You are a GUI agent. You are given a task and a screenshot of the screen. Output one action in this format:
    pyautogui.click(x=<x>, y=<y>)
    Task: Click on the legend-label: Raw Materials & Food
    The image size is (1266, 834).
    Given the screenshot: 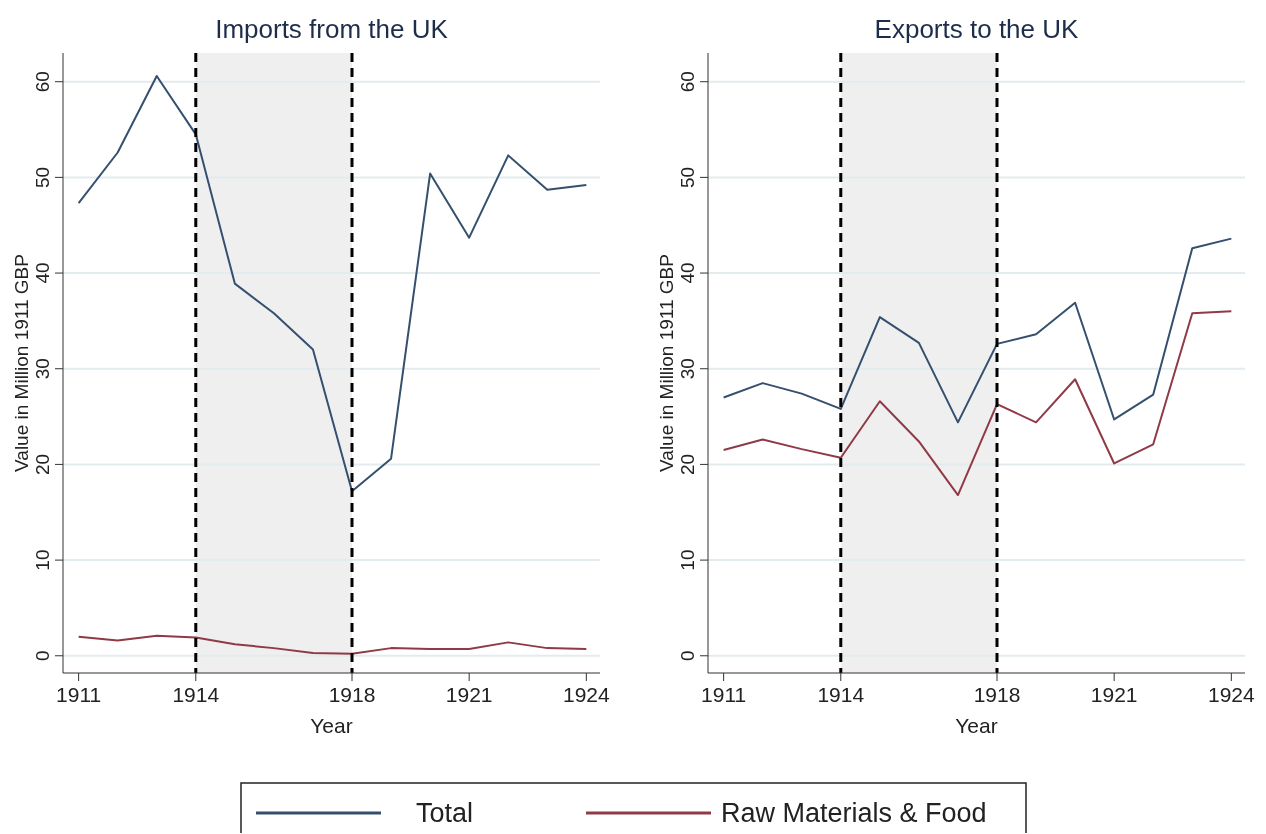 What is the action you would take?
    pyautogui.click(x=854, y=813)
    